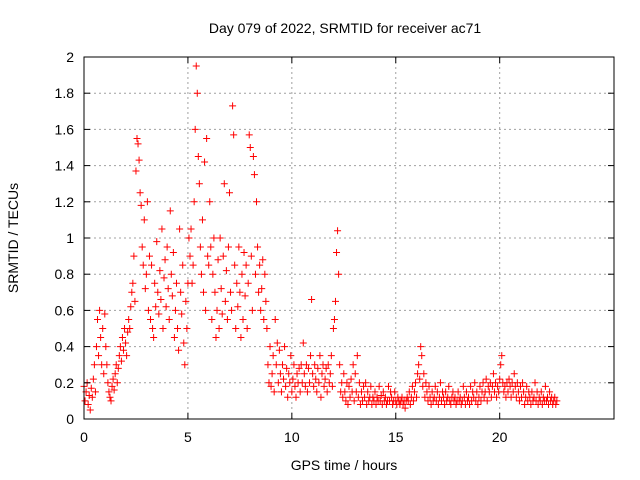 This screenshot has width=640, height=480. What do you see at coordinates (13, 238) in the screenshot?
I see `y-axis-label: SRMTID / TECUs` at bounding box center [13, 238].